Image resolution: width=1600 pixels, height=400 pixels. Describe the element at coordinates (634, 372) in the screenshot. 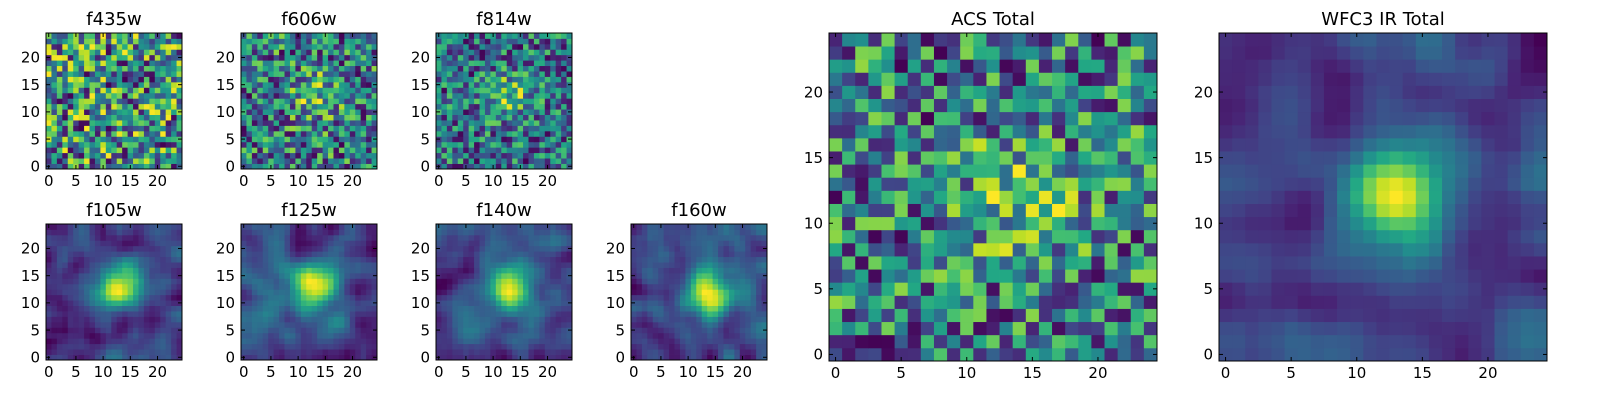

I see `x-tick-label: 0` at that location.